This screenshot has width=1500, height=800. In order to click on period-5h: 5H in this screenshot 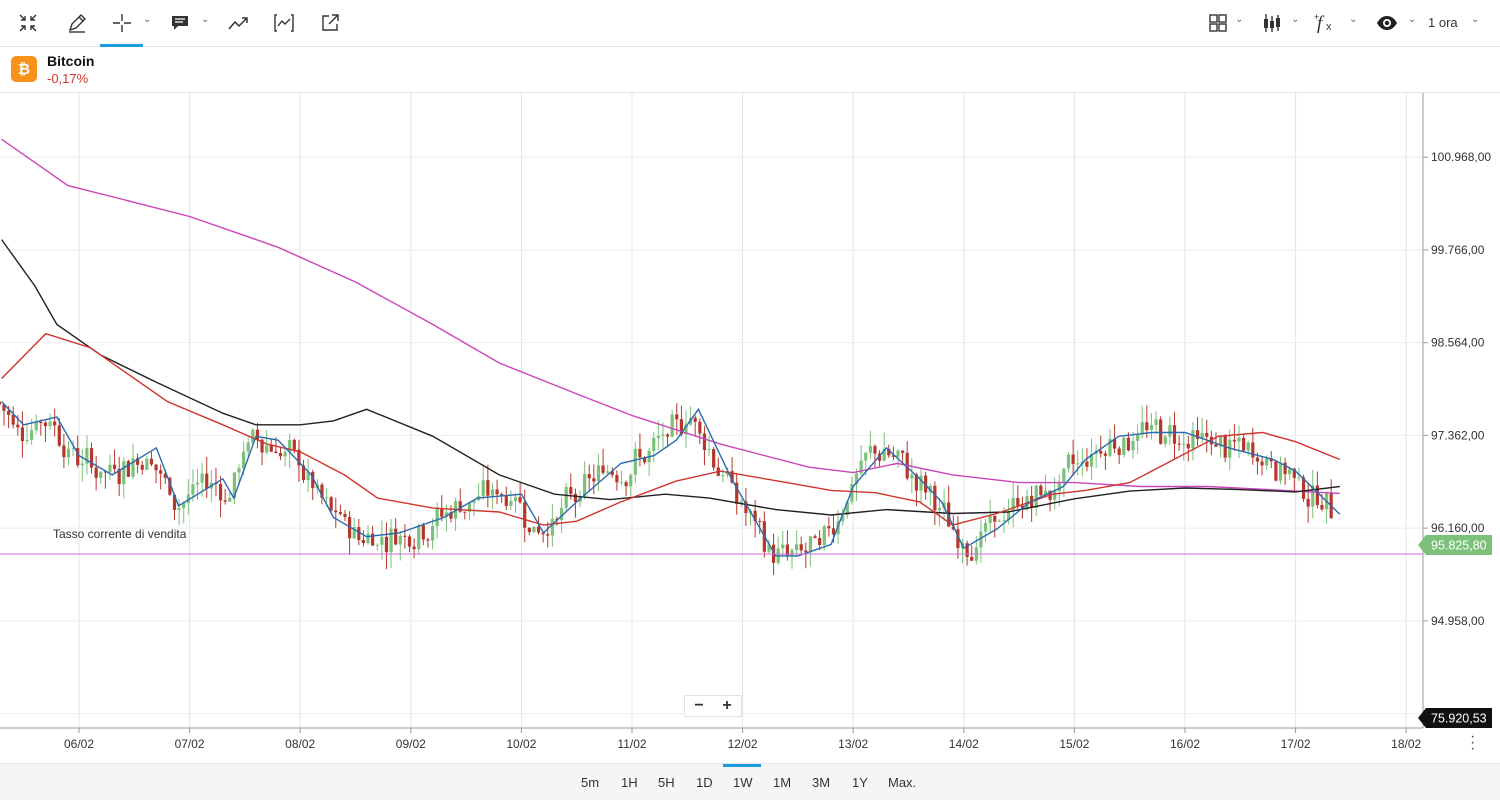, I will do `click(666, 782)`.